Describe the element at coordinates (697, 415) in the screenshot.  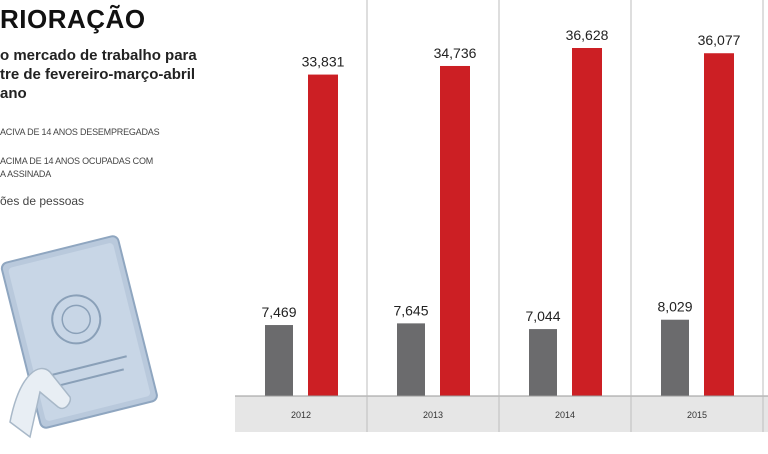
I see `category-label-2015: 2015` at that location.